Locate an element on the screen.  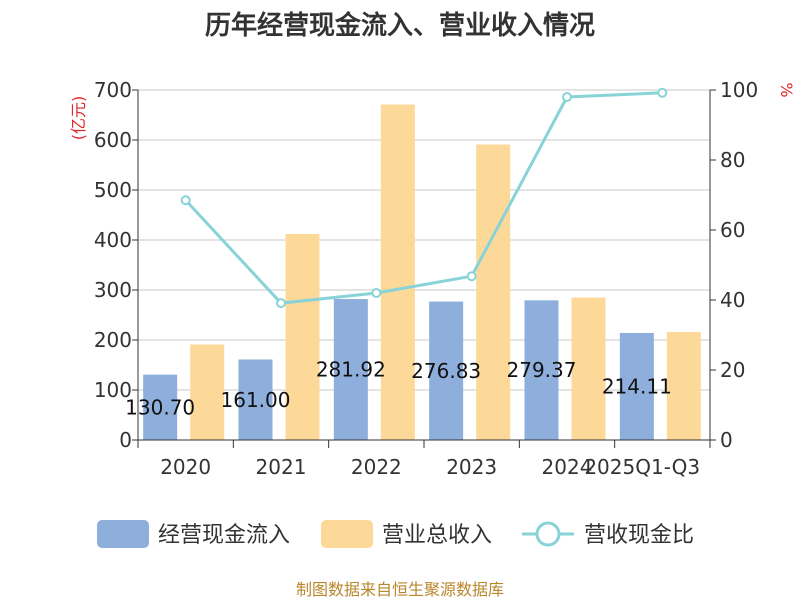
right-tick-label: 0 is located at coordinates (726, 440).